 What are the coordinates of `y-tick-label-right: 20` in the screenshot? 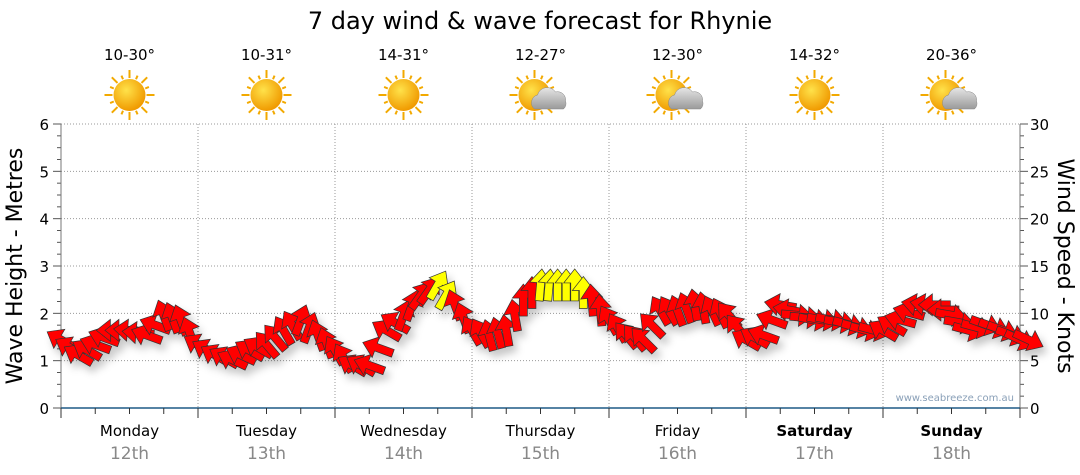 It's located at (1039, 220).